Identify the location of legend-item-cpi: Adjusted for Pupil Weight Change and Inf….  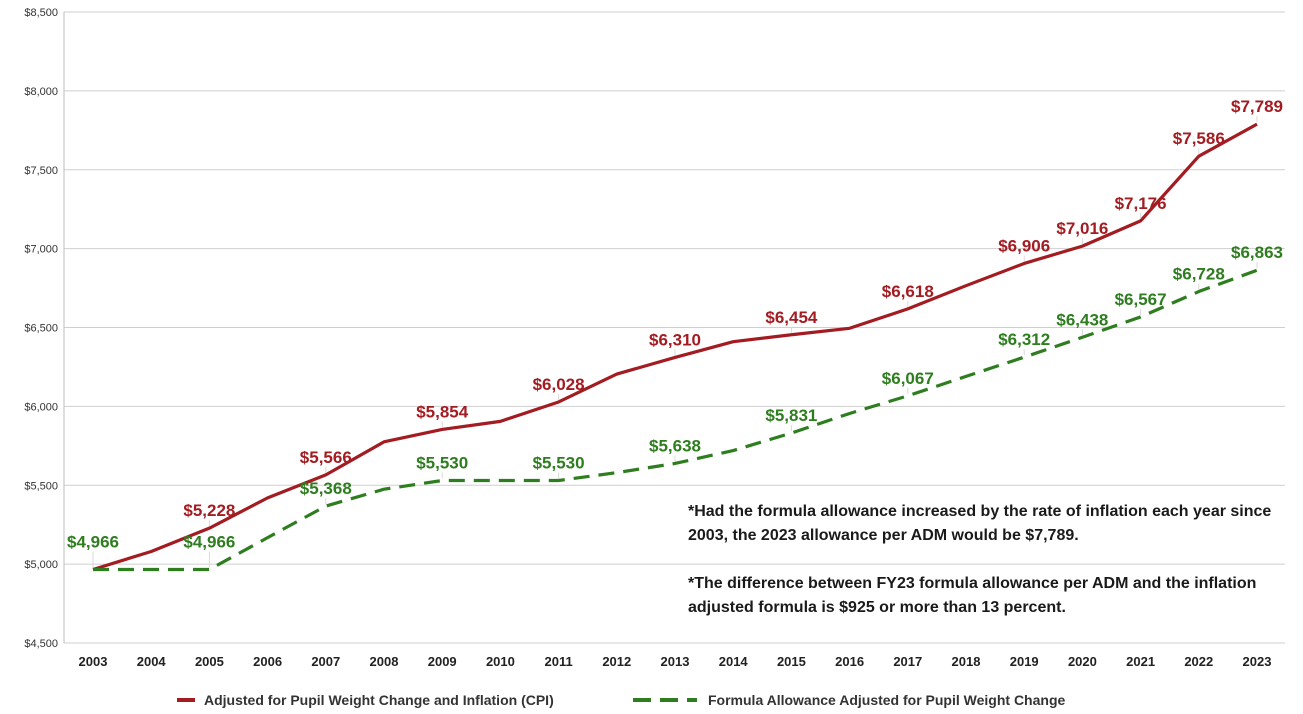
(365, 700).